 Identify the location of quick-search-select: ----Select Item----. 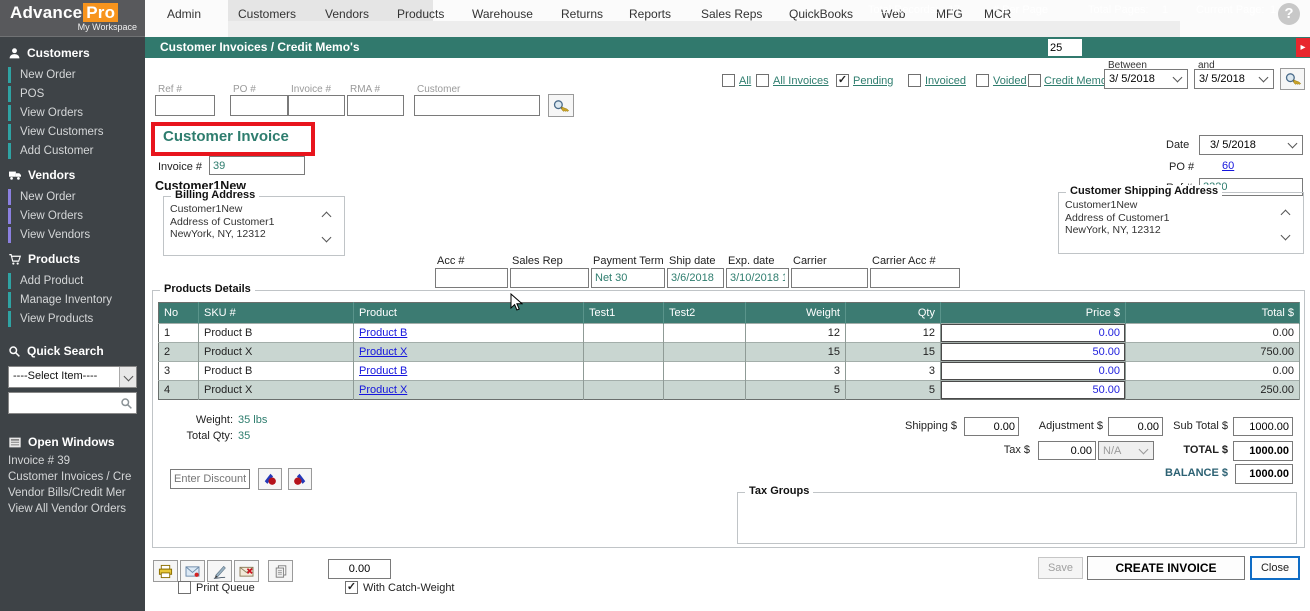
(72, 377).